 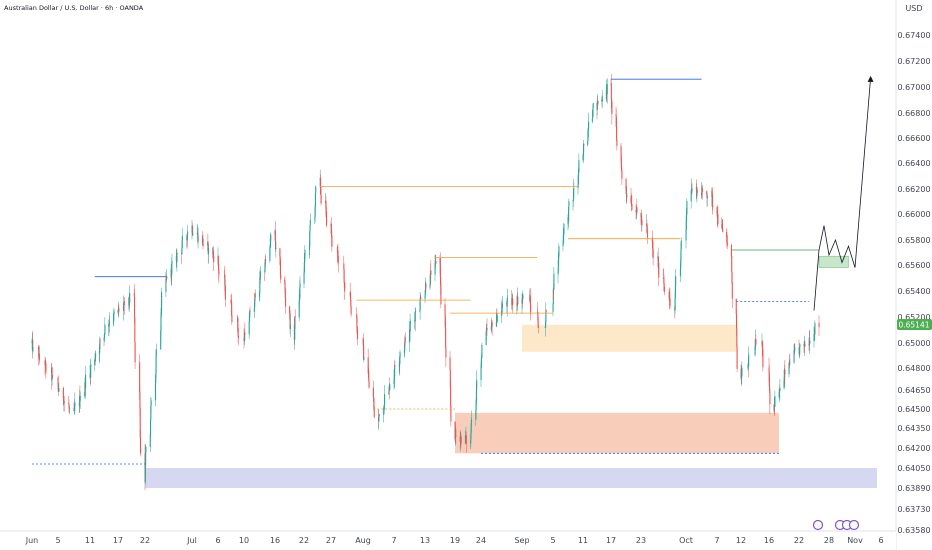 I want to click on price-tick-label: 0.63890, so click(x=913, y=488).